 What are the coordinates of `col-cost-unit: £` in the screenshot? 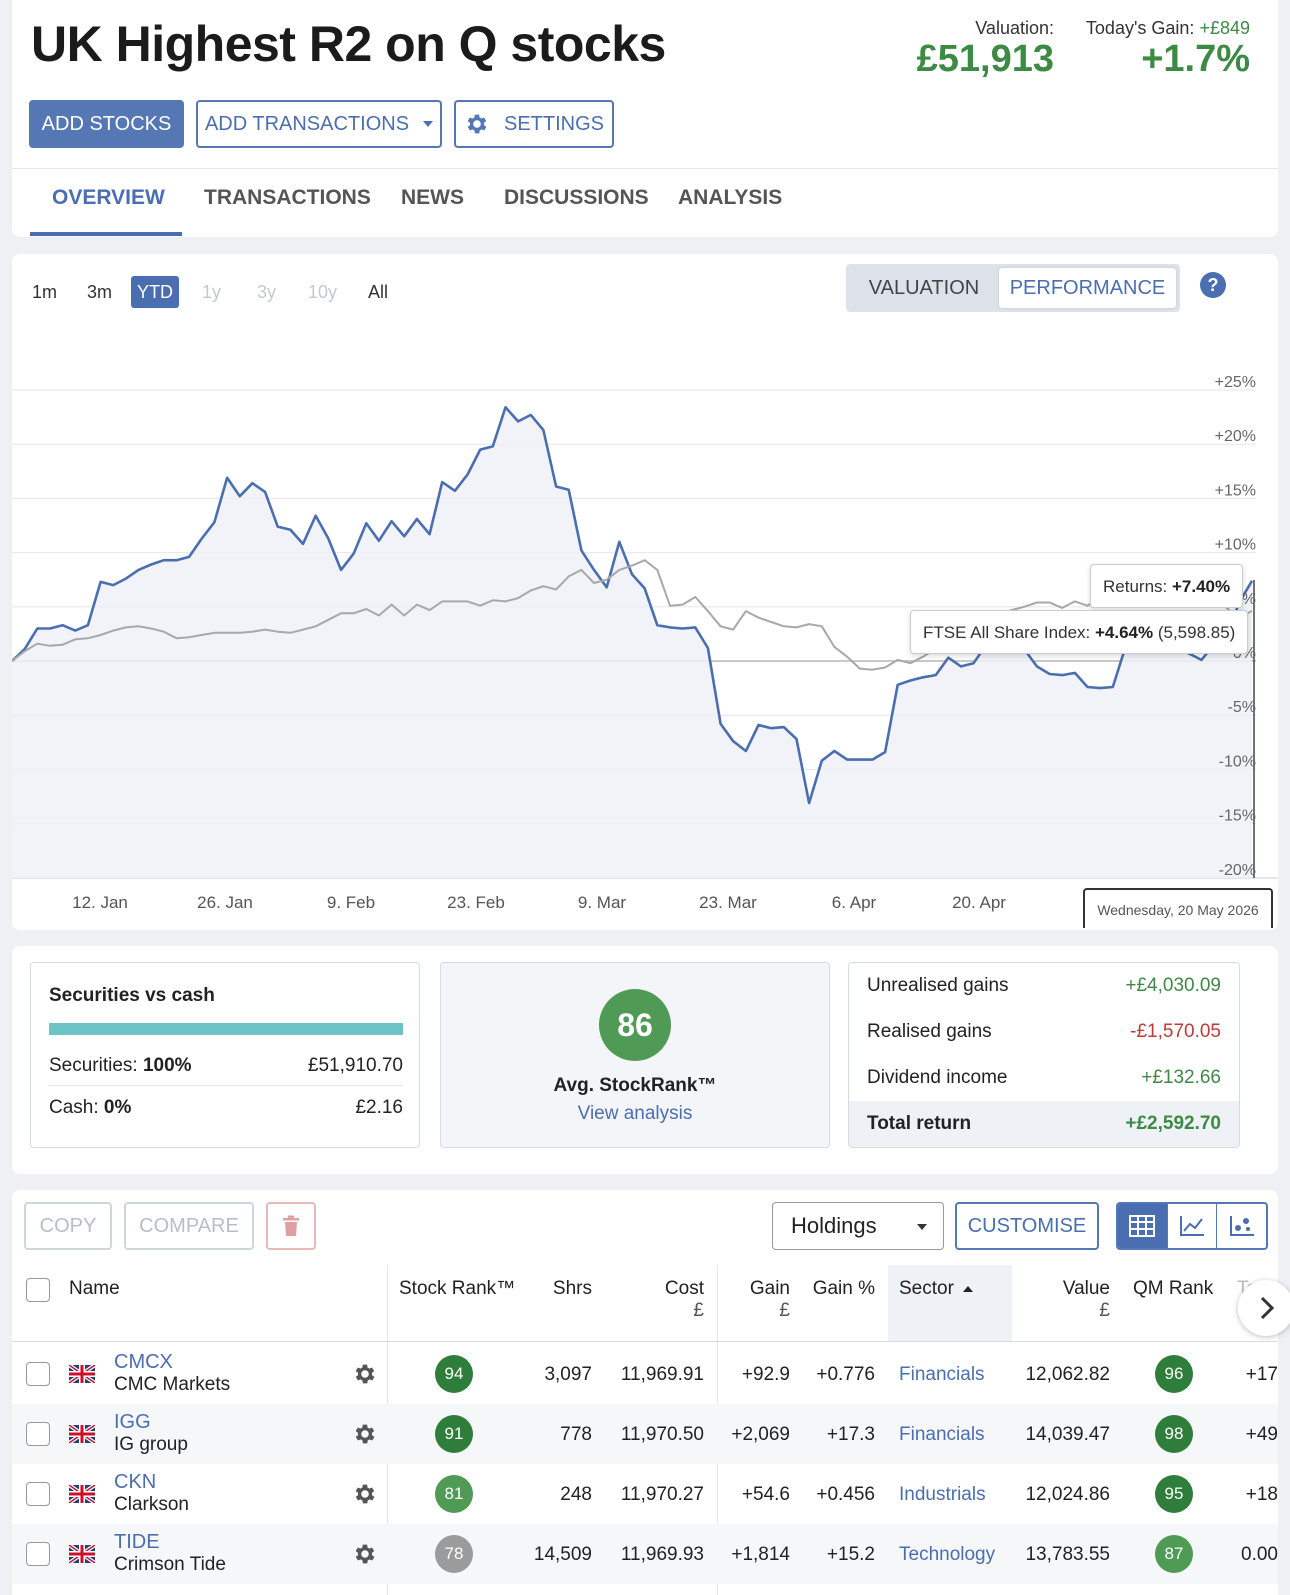 It's located at (698, 1310).